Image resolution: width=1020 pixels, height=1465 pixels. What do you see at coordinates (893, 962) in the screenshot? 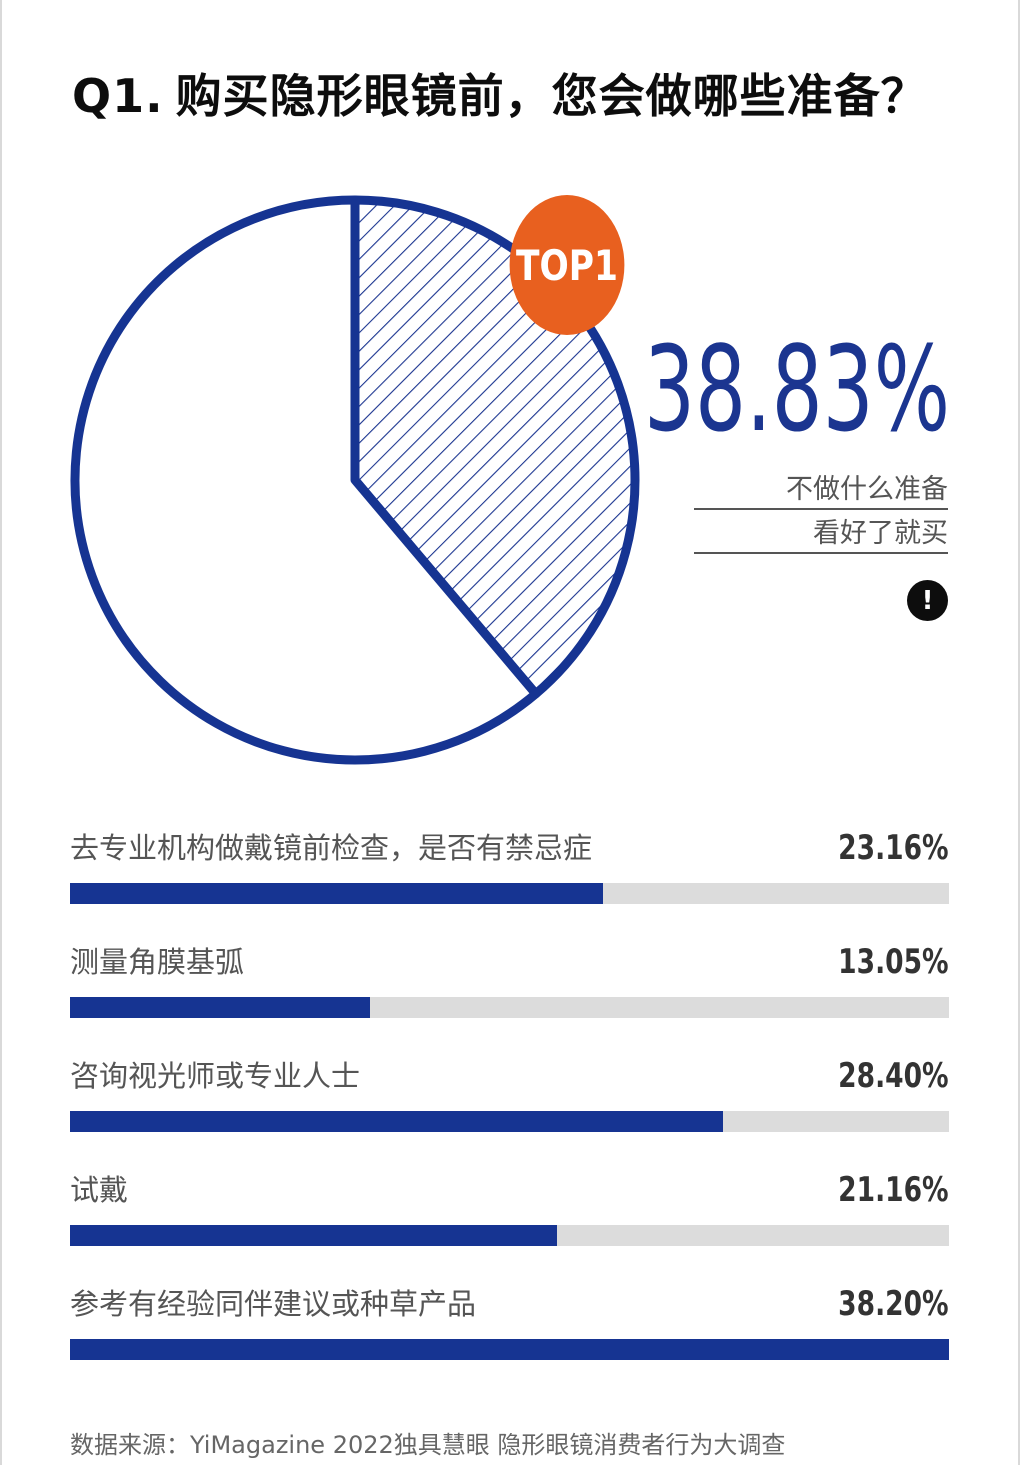
I see `bar-value-label: 13.05%` at bounding box center [893, 962].